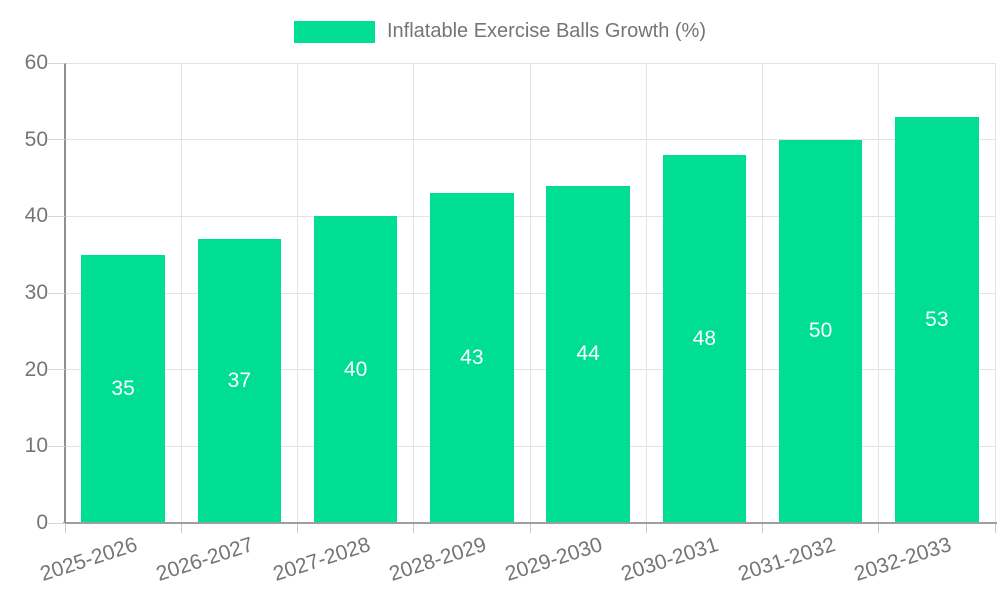 This screenshot has width=1000, height=600. Describe the element at coordinates (334, 31) in the screenshot. I see `legend-swatch` at that location.